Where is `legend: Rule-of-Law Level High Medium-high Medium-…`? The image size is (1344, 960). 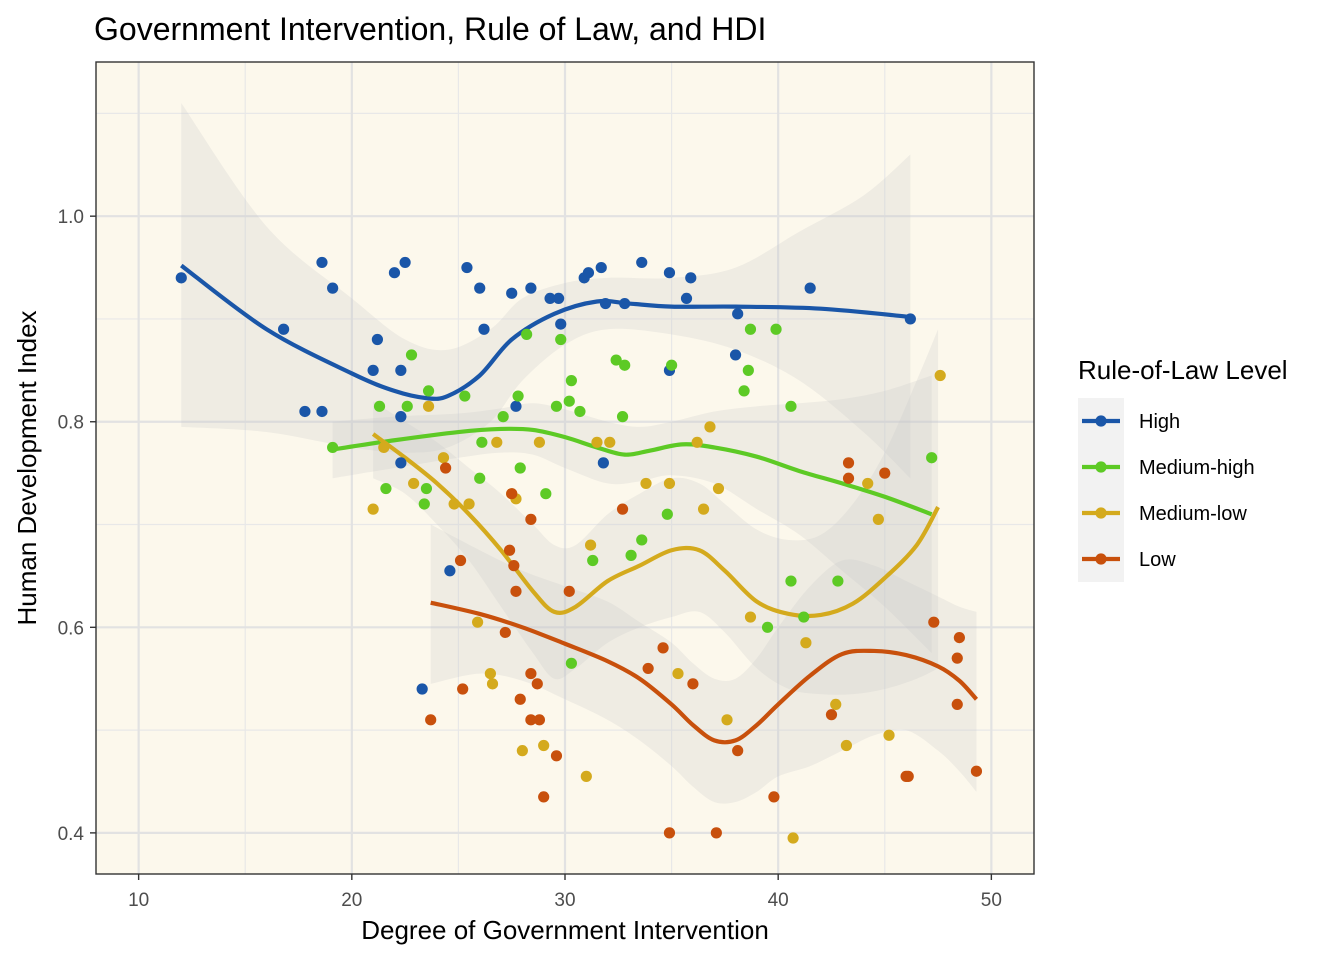 legend: Rule-of-Law Level High Medium-high Medium-… is located at coordinates (1183, 468).